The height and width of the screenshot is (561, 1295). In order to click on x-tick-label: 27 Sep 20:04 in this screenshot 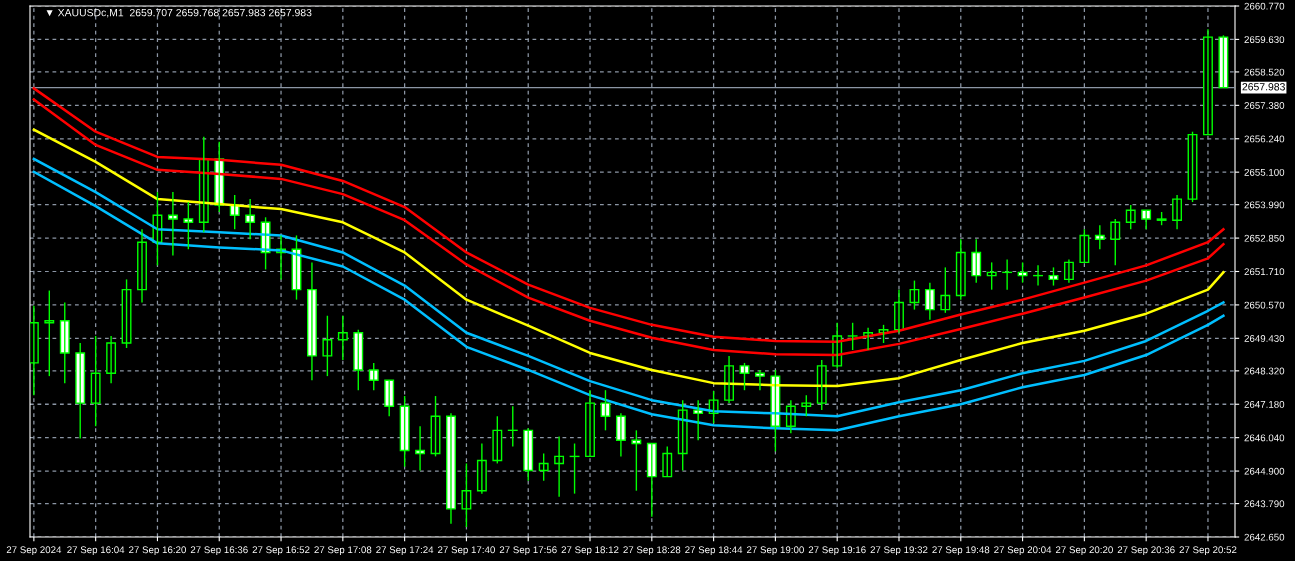, I will do `click(1023, 551)`.